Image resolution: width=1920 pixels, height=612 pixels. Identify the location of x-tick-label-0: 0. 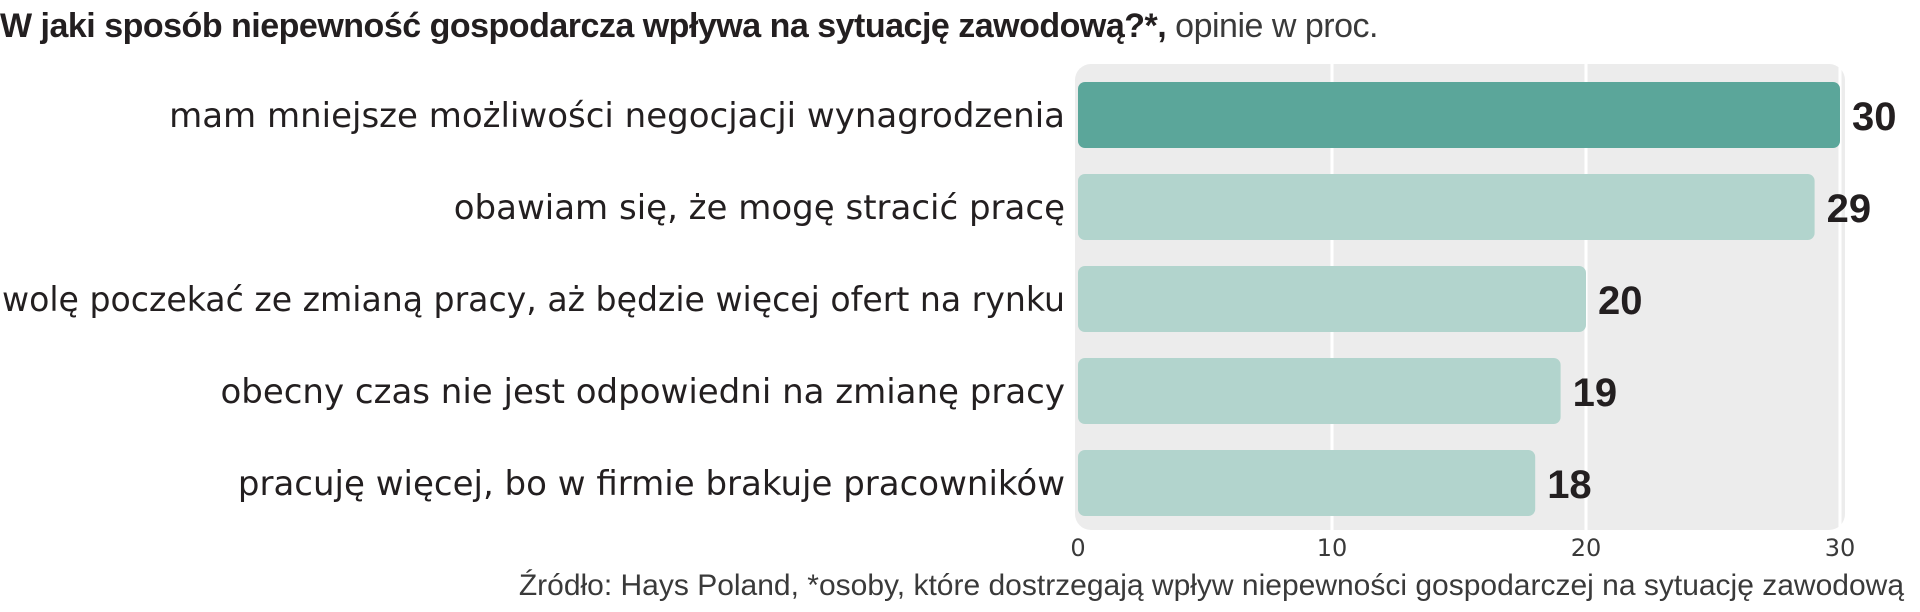
(1077, 547).